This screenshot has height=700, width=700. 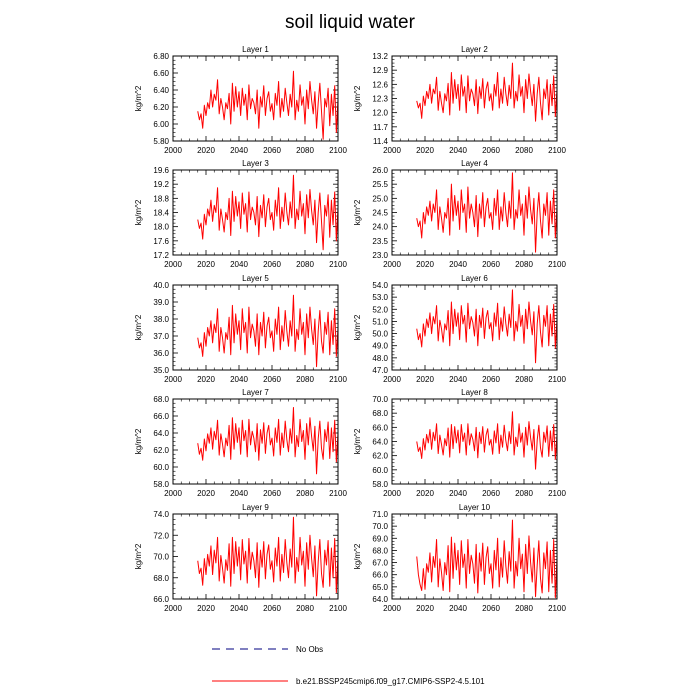 What do you see at coordinates (380, 70) in the screenshot?
I see `y-tick-label: 12.9` at bounding box center [380, 70].